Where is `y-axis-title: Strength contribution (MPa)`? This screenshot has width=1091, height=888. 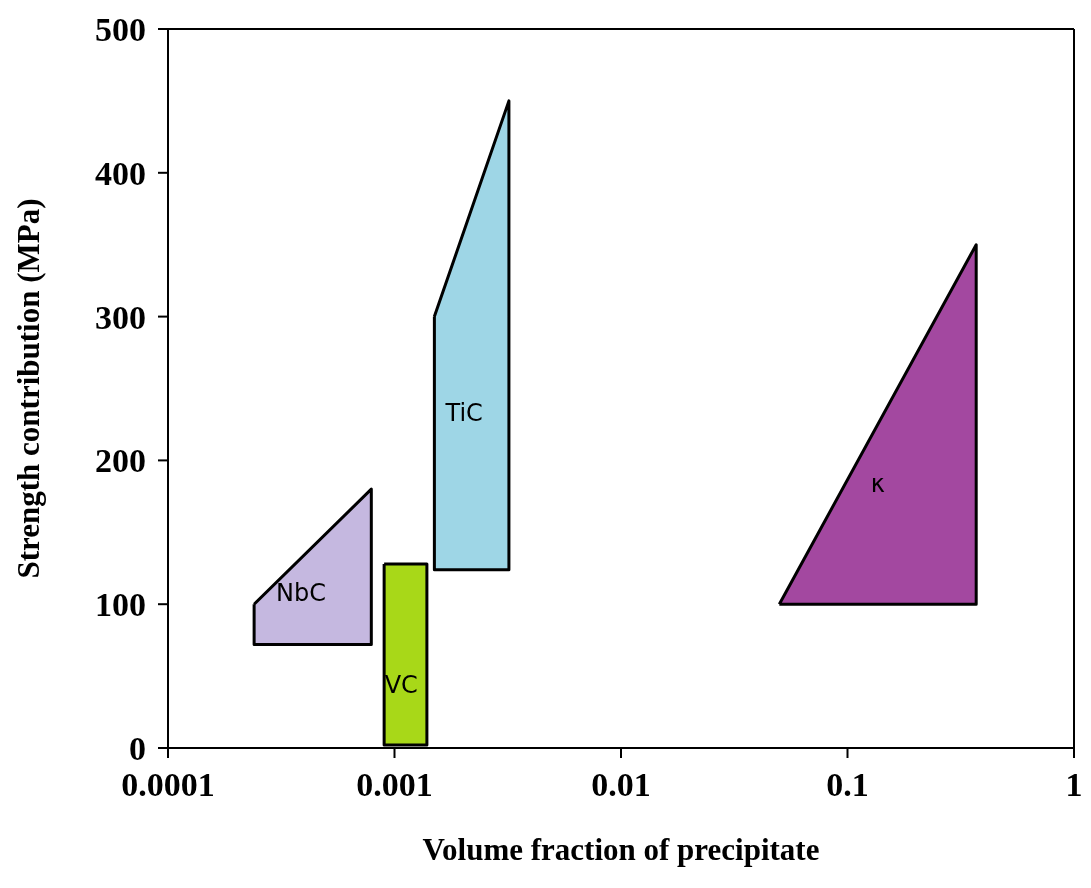 y-axis-title: Strength contribution (MPa) is located at coordinates (29, 388).